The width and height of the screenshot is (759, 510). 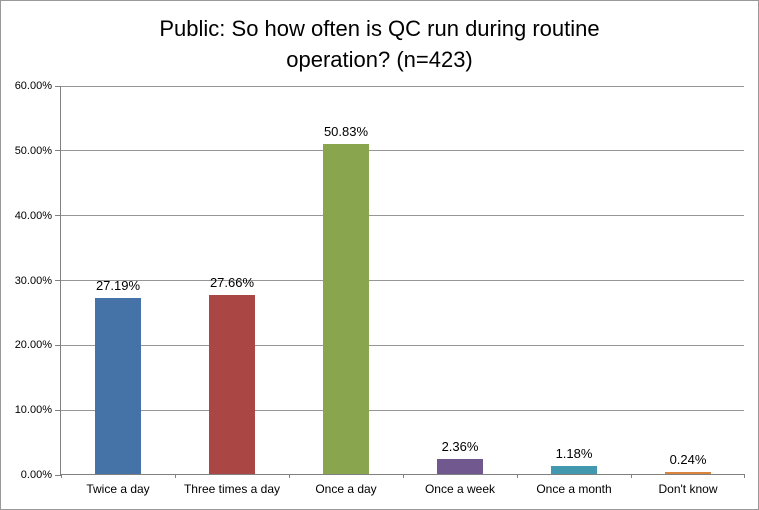 I want to click on x-axis-category-label: Don't know, so click(x=688, y=489).